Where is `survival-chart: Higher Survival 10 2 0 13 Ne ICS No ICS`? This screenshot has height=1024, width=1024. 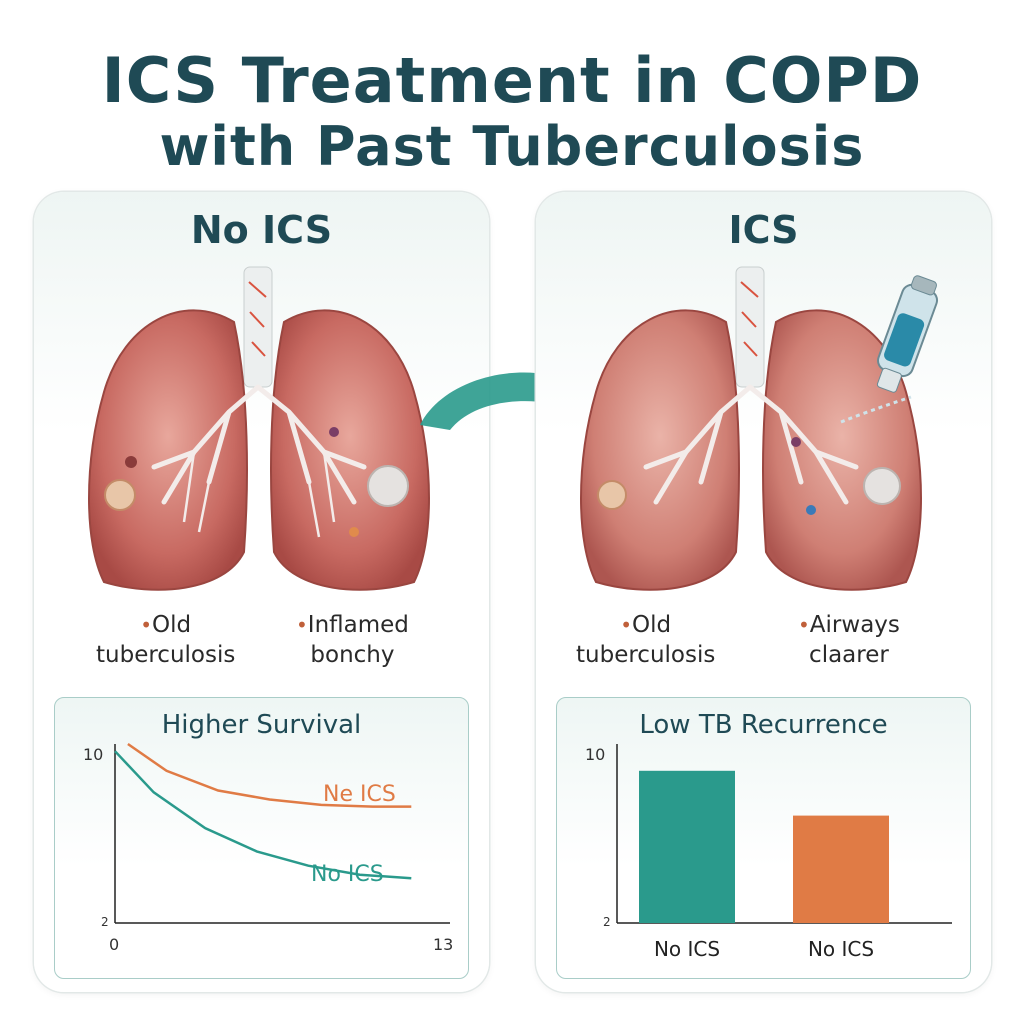
survival-chart: Higher Survival 10 2 0 13 Ne ICS No ICS is located at coordinates (261, 838).